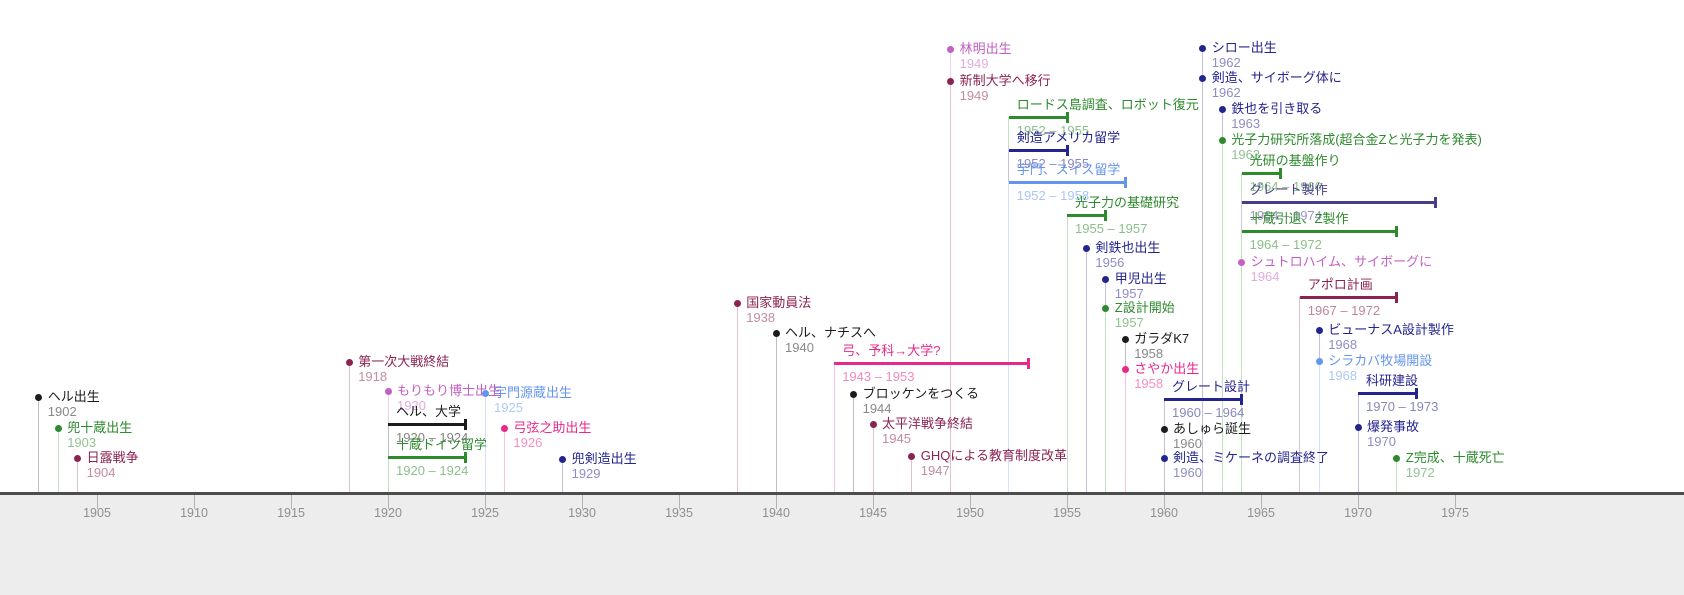 The image size is (1684, 595). What do you see at coordinates (586, 473) in the screenshot?
I see `event-year: 1929` at bounding box center [586, 473].